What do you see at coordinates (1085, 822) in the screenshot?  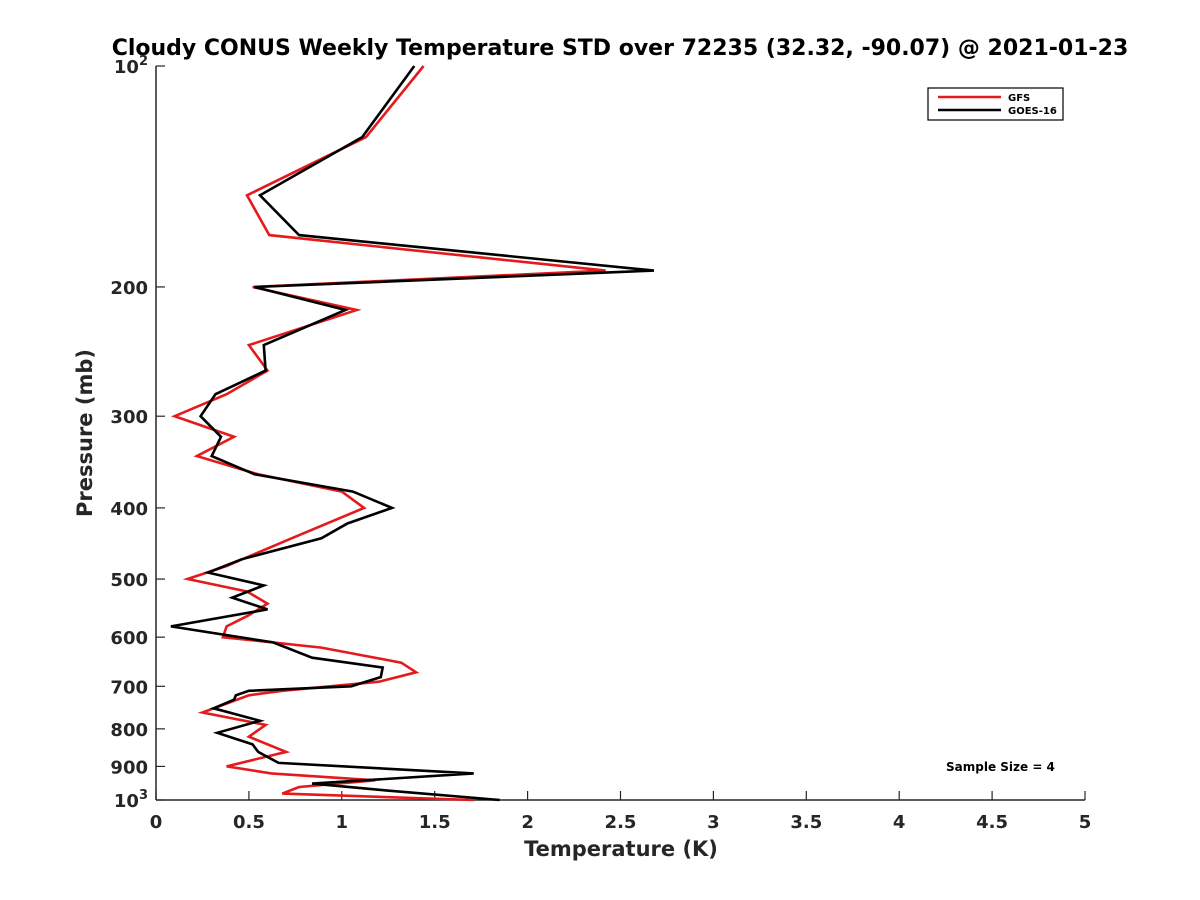 I see `x-tick-label: 5` at bounding box center [1085, 822].